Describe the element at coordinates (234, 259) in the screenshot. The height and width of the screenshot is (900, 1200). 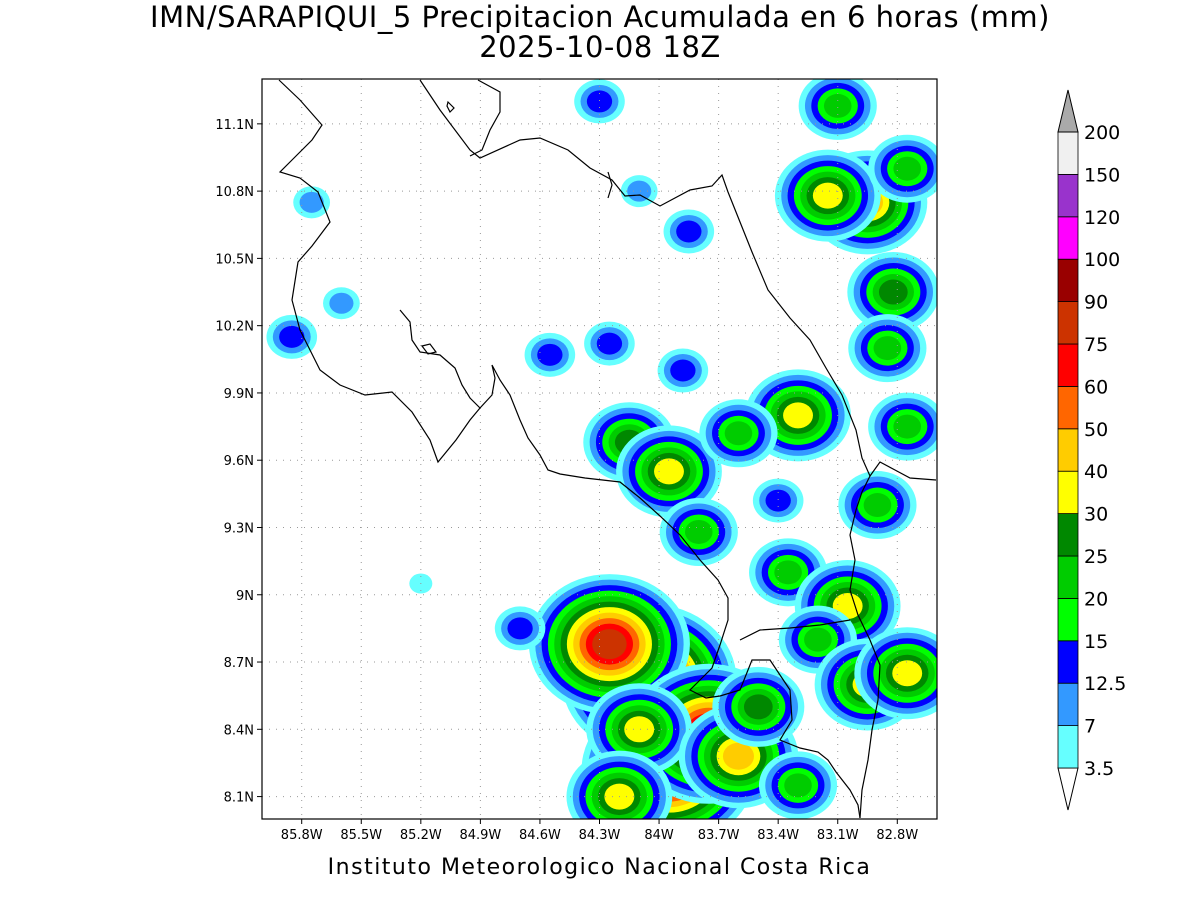
I see `lat-tick-label: 10.5N` at that location.